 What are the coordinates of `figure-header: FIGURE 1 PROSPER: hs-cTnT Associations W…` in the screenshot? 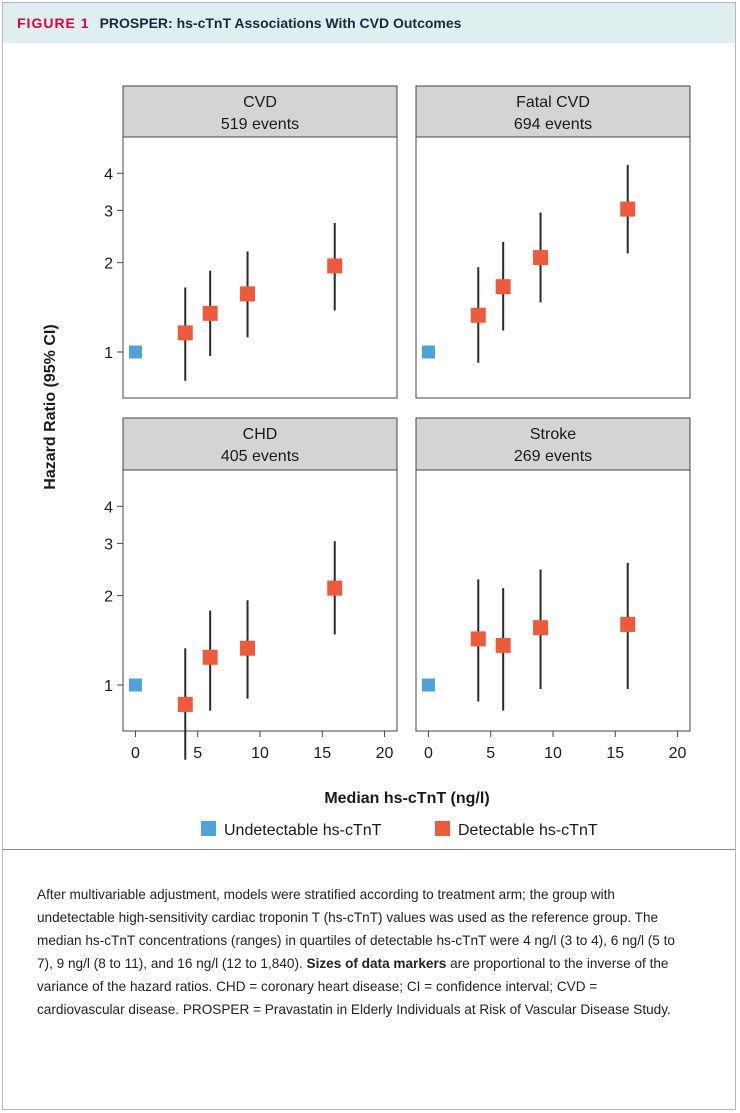 It's located at (369, 23).